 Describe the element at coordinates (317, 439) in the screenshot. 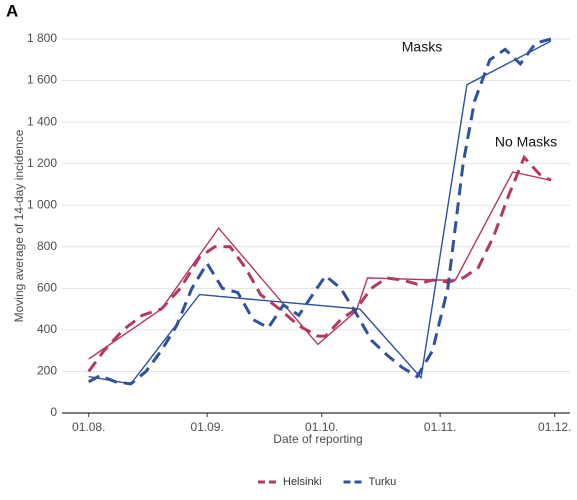

I see `x-axis-title: Date of reporting` at that location.